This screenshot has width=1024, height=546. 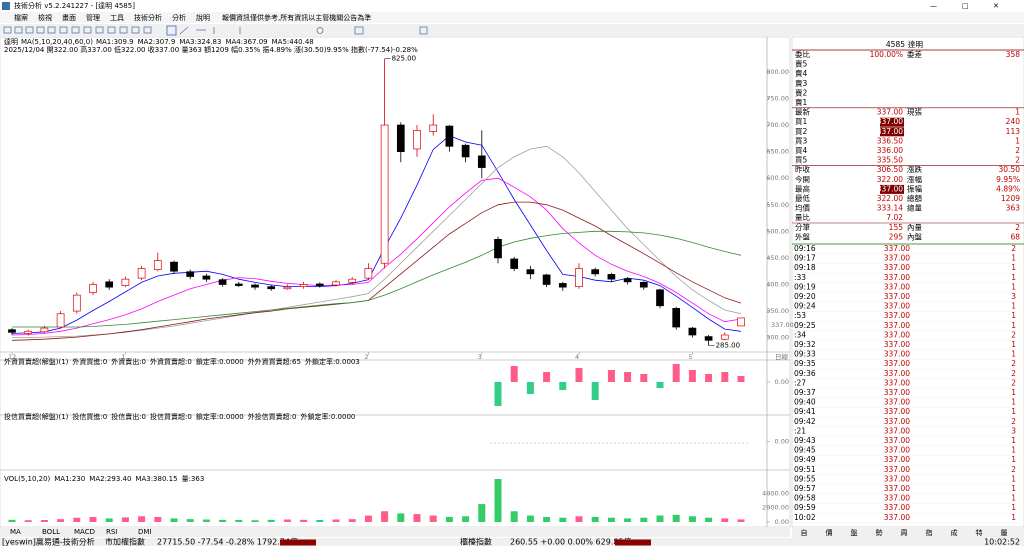 What do you see at coordinates (145, 532) in the screenshot?
I see `indicator-tab: DMI` at bounding box center [145, 532].